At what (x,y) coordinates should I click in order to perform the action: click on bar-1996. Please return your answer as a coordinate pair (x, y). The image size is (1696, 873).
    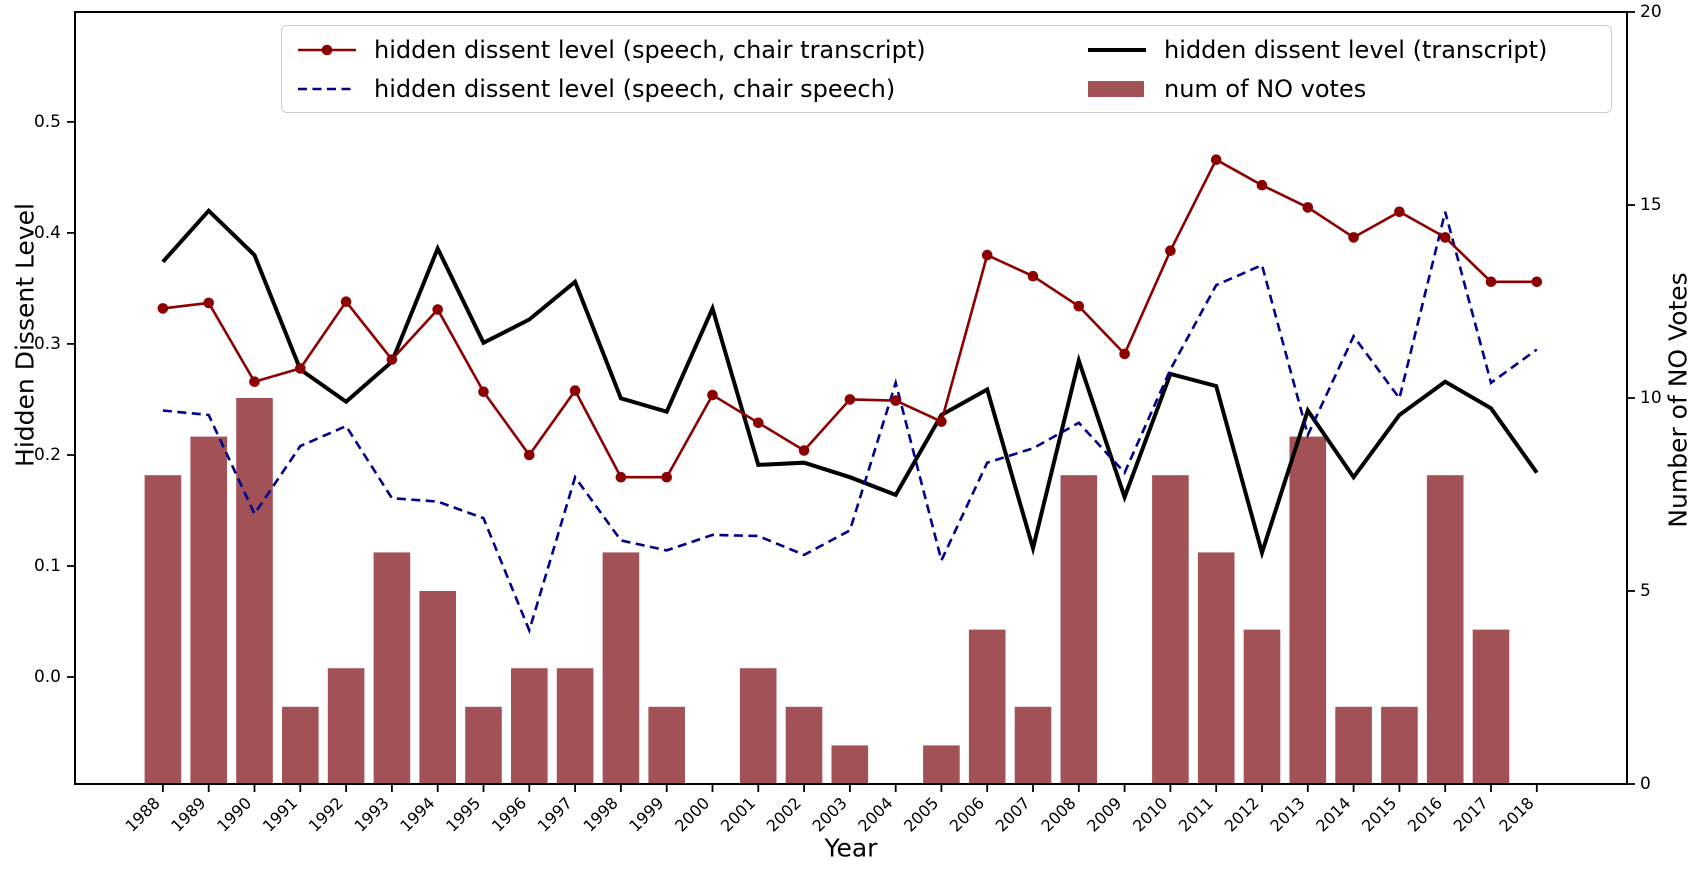
    Looking at the image, I should click on (529, 726).